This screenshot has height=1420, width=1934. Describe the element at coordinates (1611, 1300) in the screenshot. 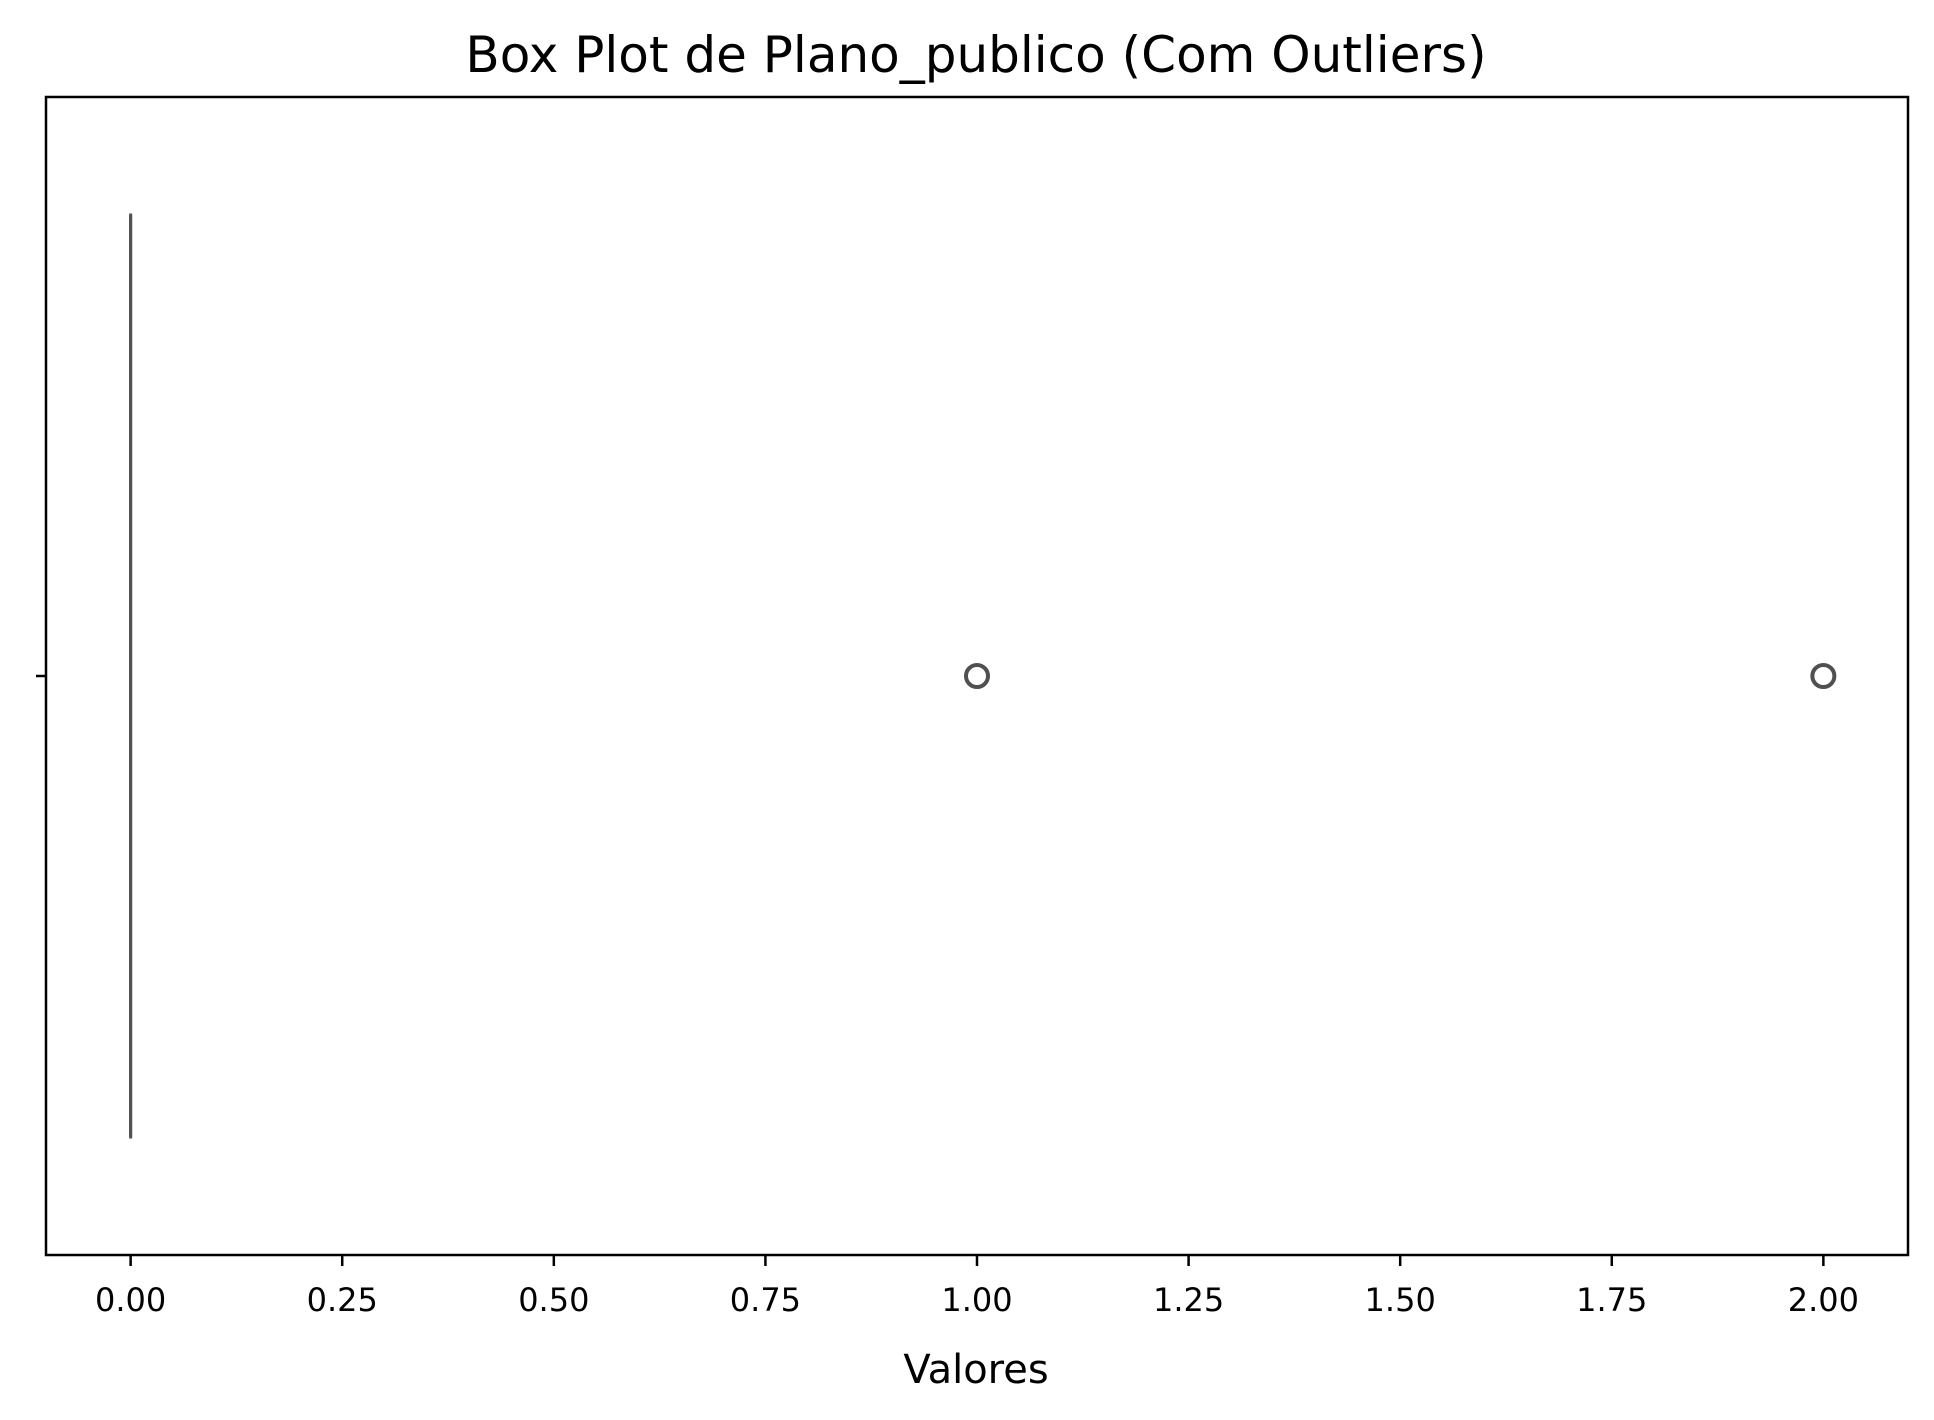

I see `x-tick-label: 1.75` at that location.